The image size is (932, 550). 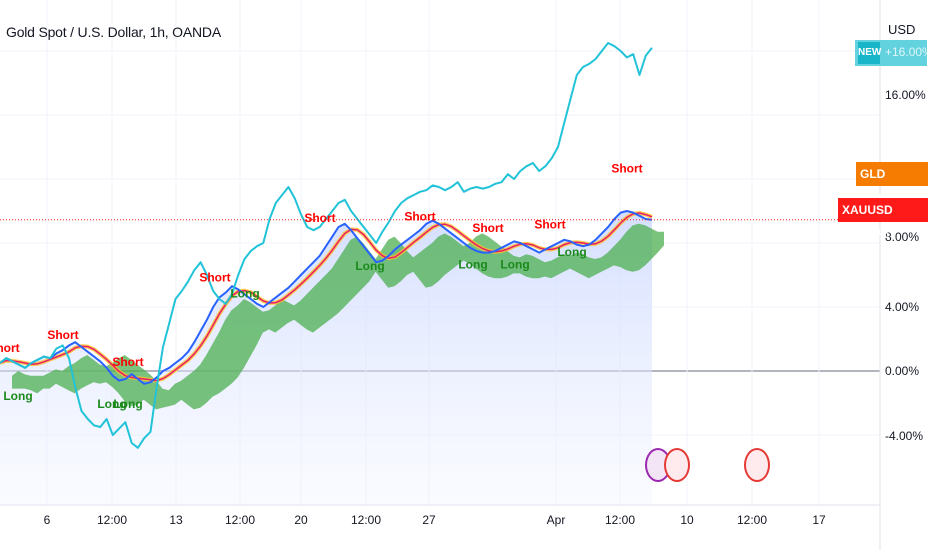 What do you see at coordinates (626, 169) in the screenshot?
I see `signal-label-16: Short` at bounding box center [626, 169].